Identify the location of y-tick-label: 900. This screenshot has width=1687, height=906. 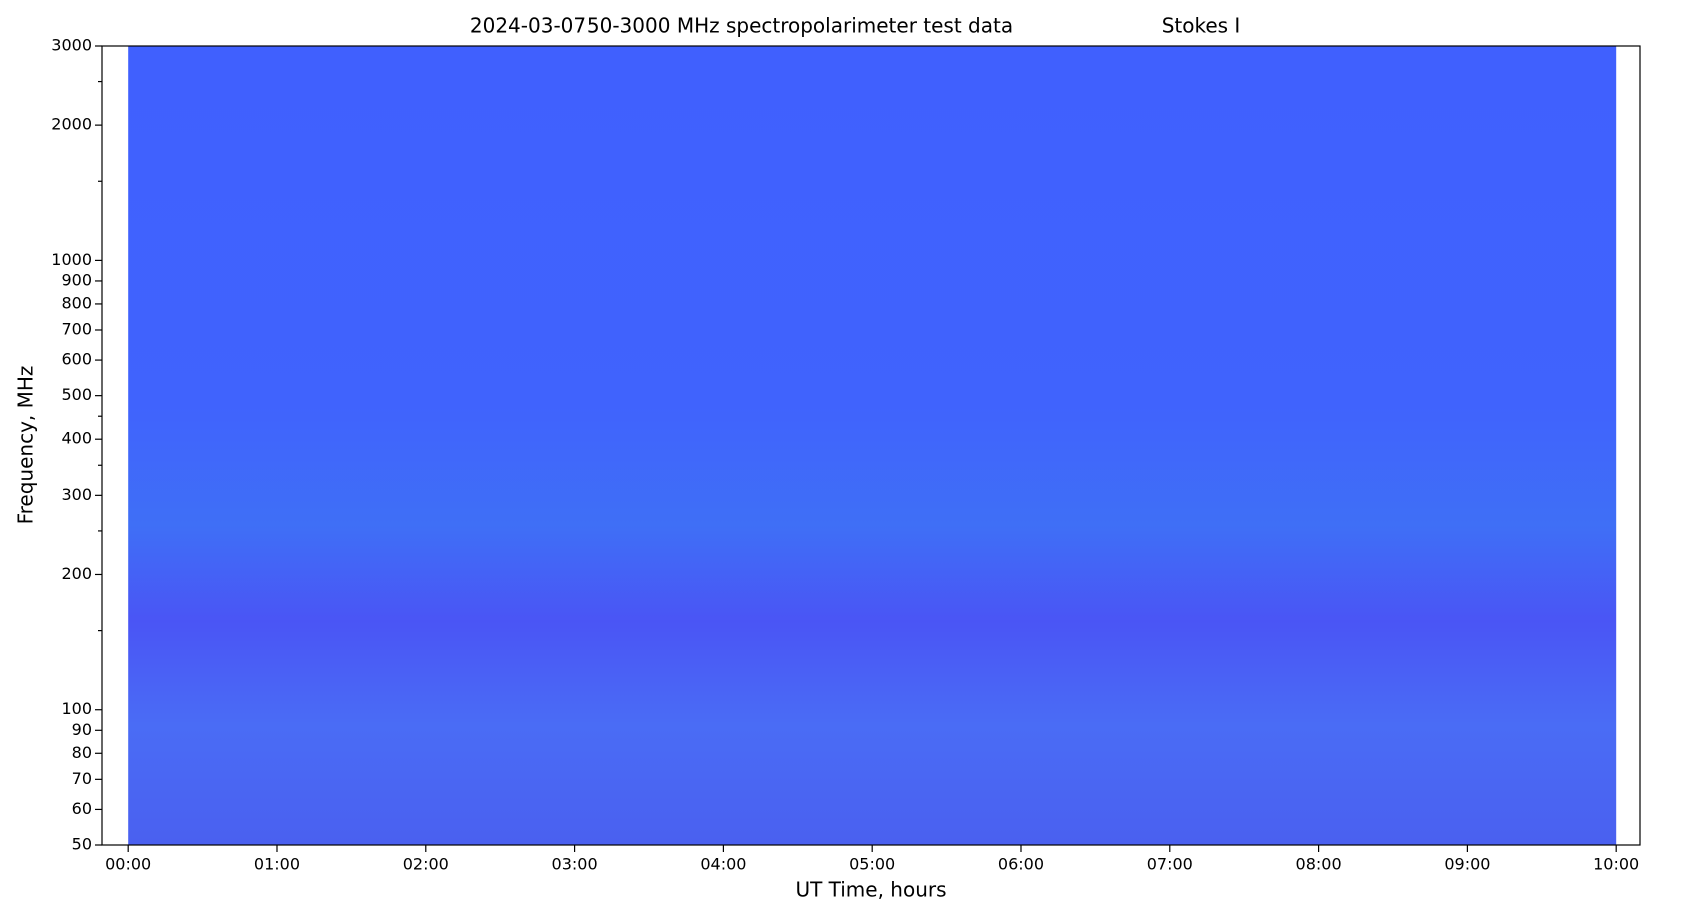
(76, 279).